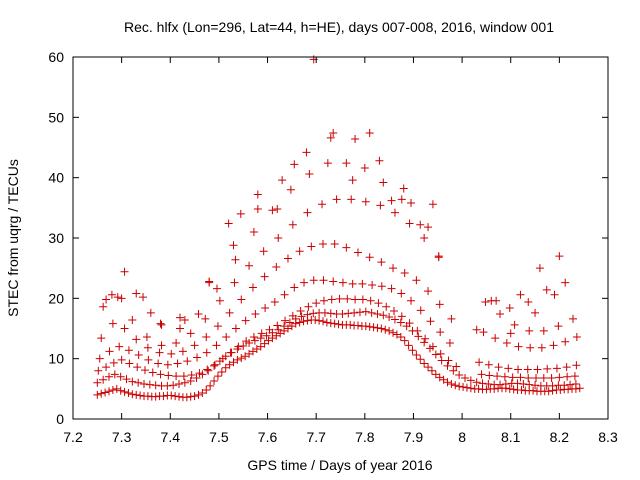 Image resolution: width=640 pixels, height=480 pixels. Describe the element at coordinates (56, 178) in the screenshot. I see `y-tick-label: 40` at that location.